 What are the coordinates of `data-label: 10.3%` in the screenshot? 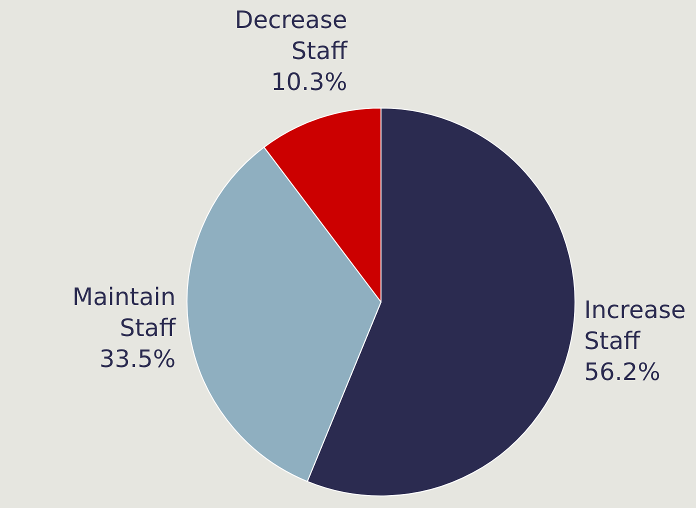 It's located at (309, 82).